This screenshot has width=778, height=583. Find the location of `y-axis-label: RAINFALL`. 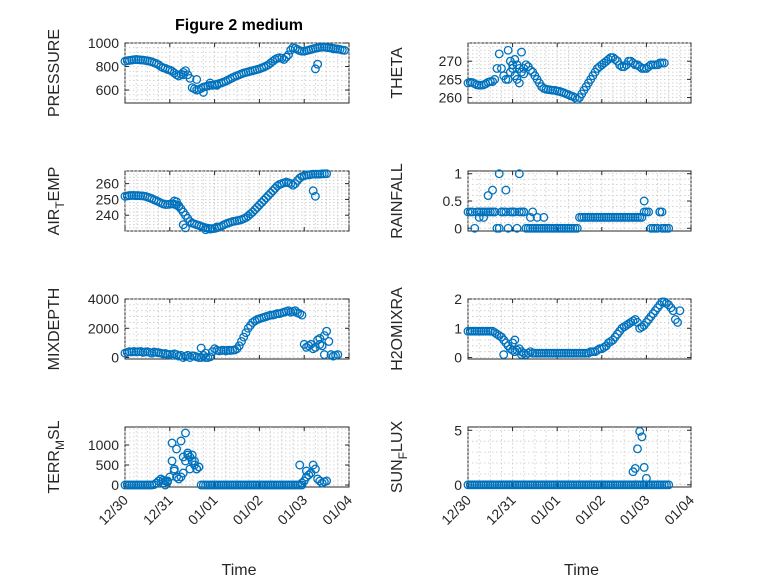

y-axis-label: RAINFALL is located at coordinates (397, 201).